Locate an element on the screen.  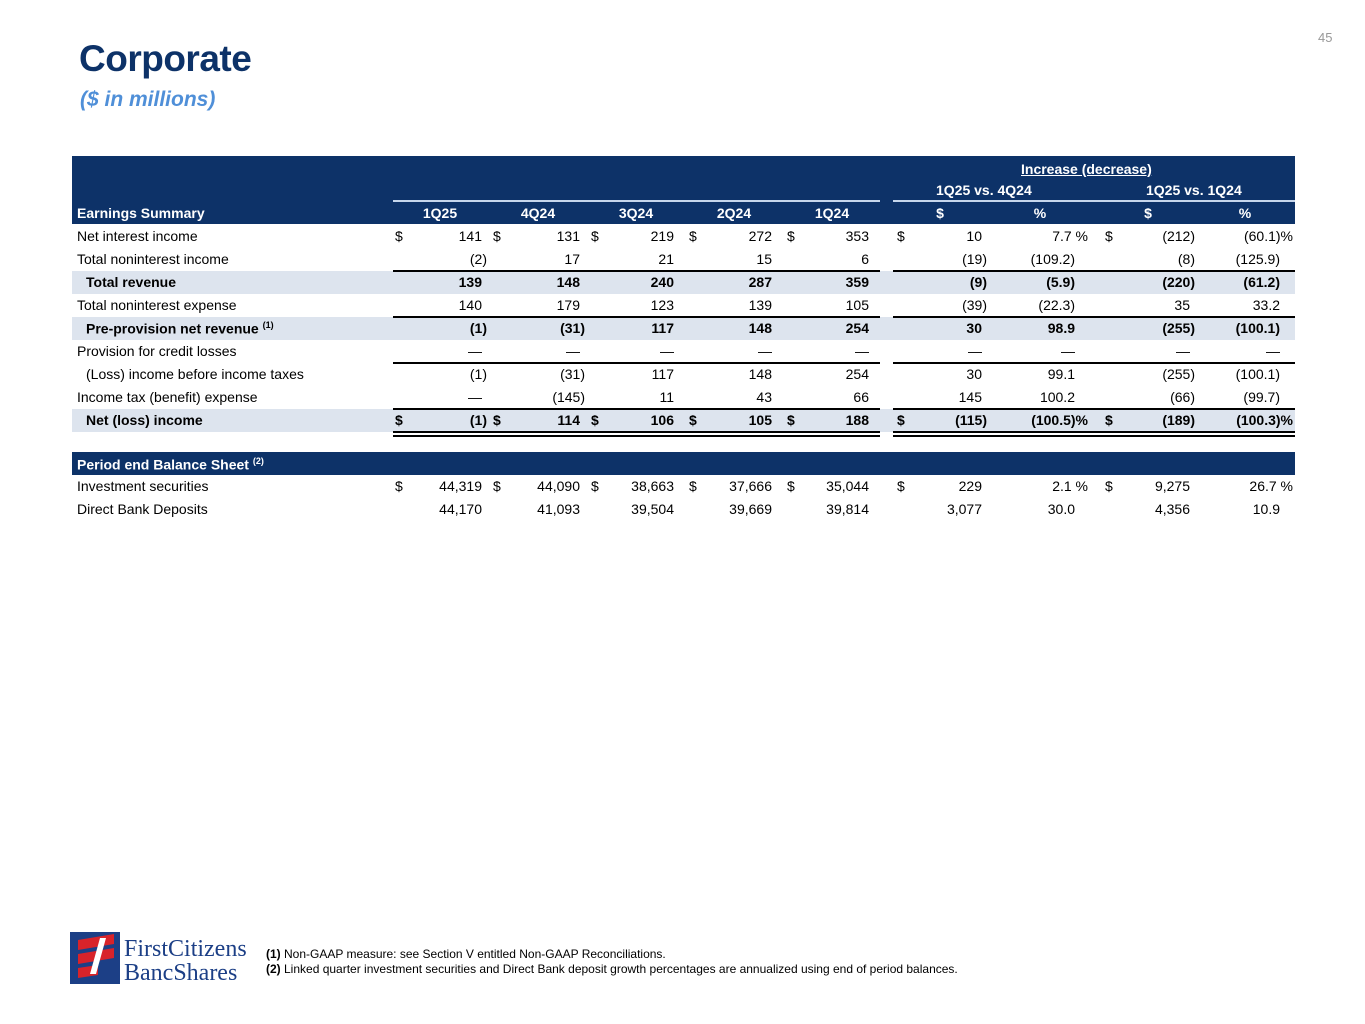
row-label: Income tax (benefit) expense is located at coordinates (167, 397).